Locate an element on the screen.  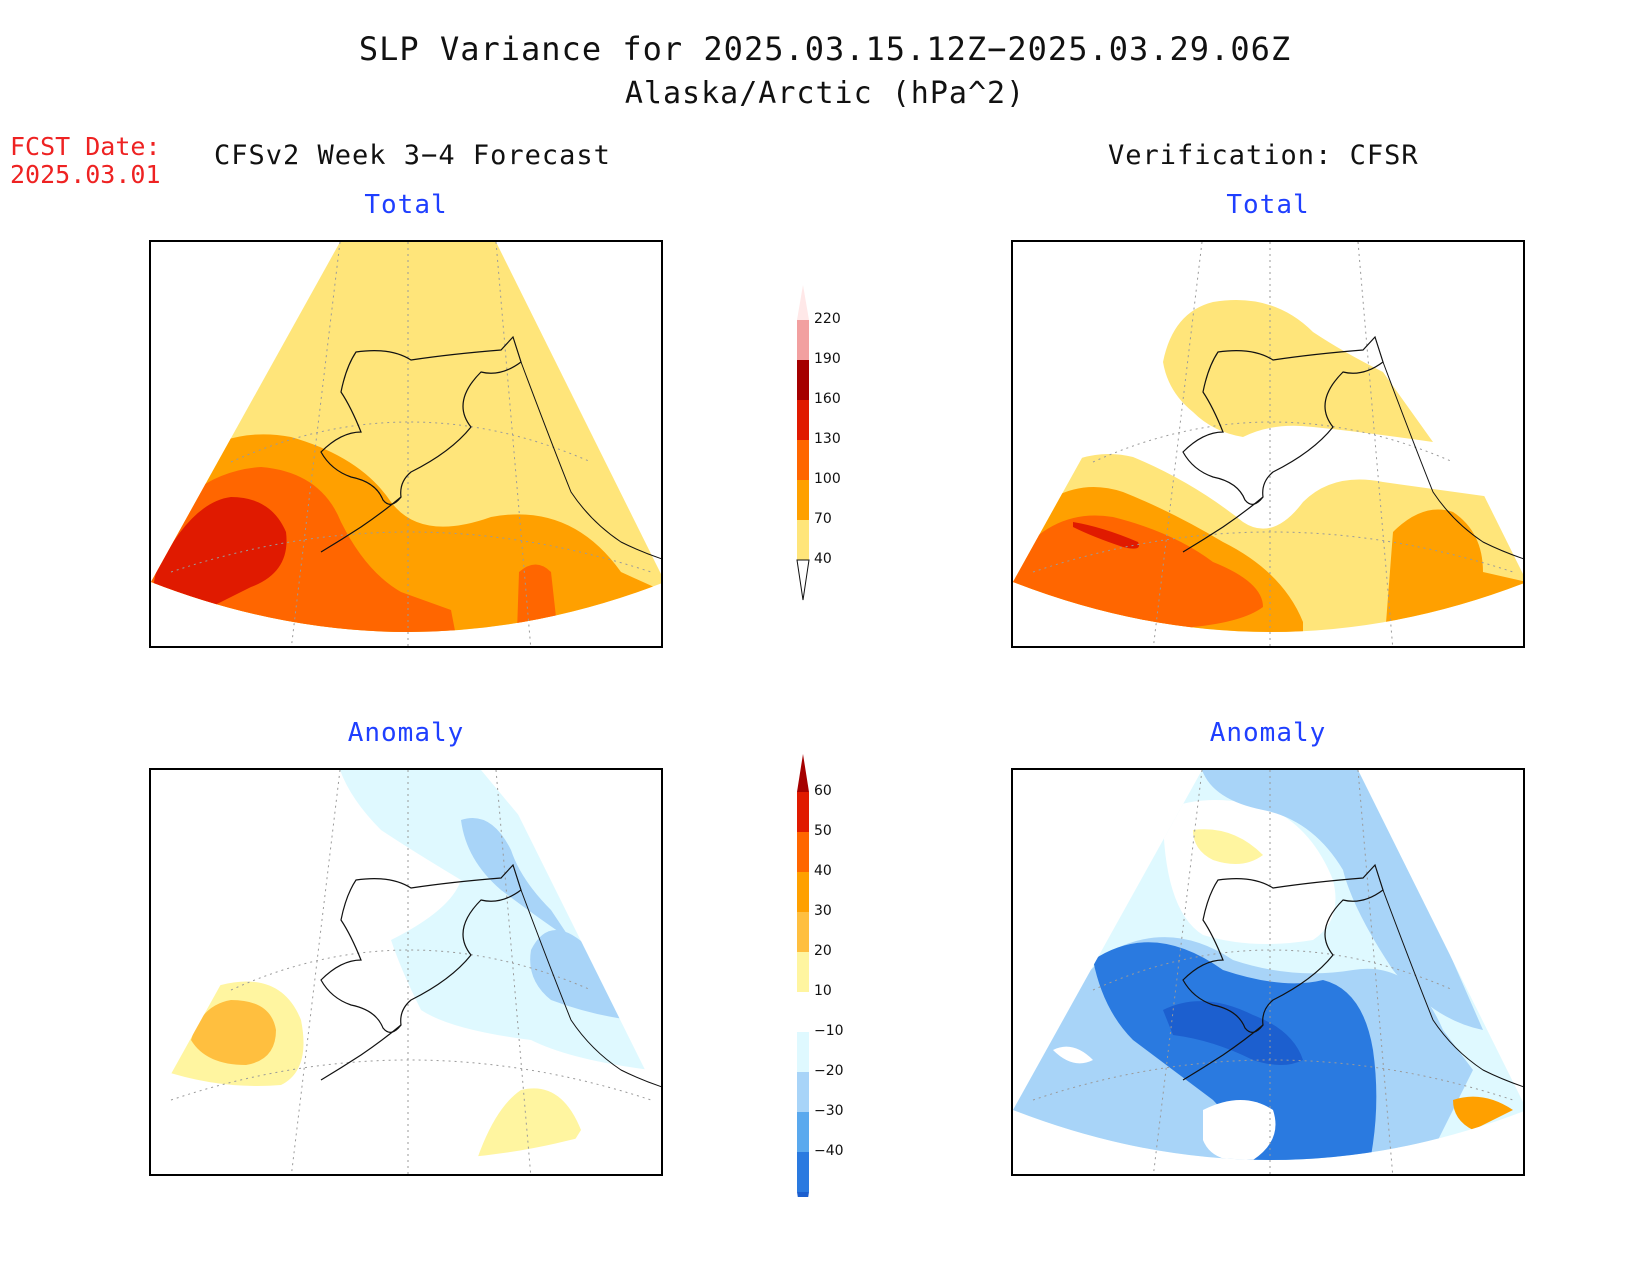
forecast-anomaly-map-svg is located at coordinates (406, 972).